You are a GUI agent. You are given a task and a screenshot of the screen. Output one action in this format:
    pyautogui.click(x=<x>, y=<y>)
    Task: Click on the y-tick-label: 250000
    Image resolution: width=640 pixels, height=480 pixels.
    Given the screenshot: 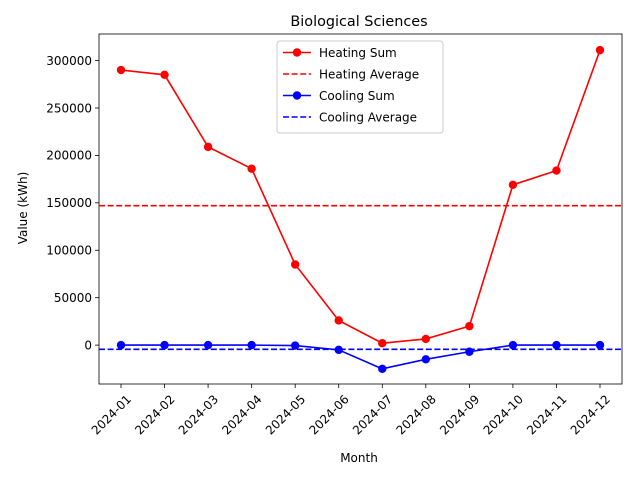 What is the action you would take?
    pyautogui.click(x=69, y=108)
    